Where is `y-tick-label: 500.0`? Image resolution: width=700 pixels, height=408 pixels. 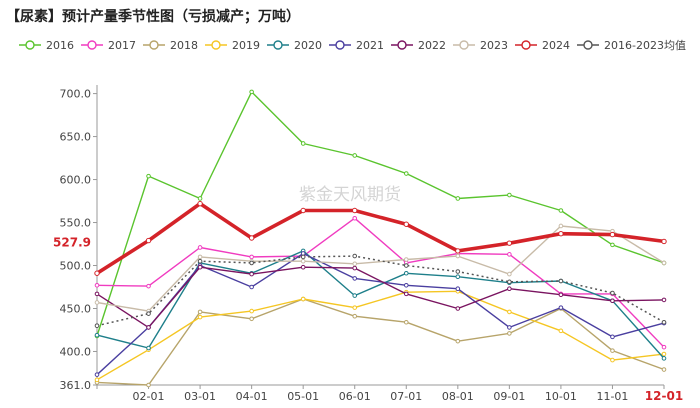 y-tick-label: 500.0 is located at coordinates (76, 266).